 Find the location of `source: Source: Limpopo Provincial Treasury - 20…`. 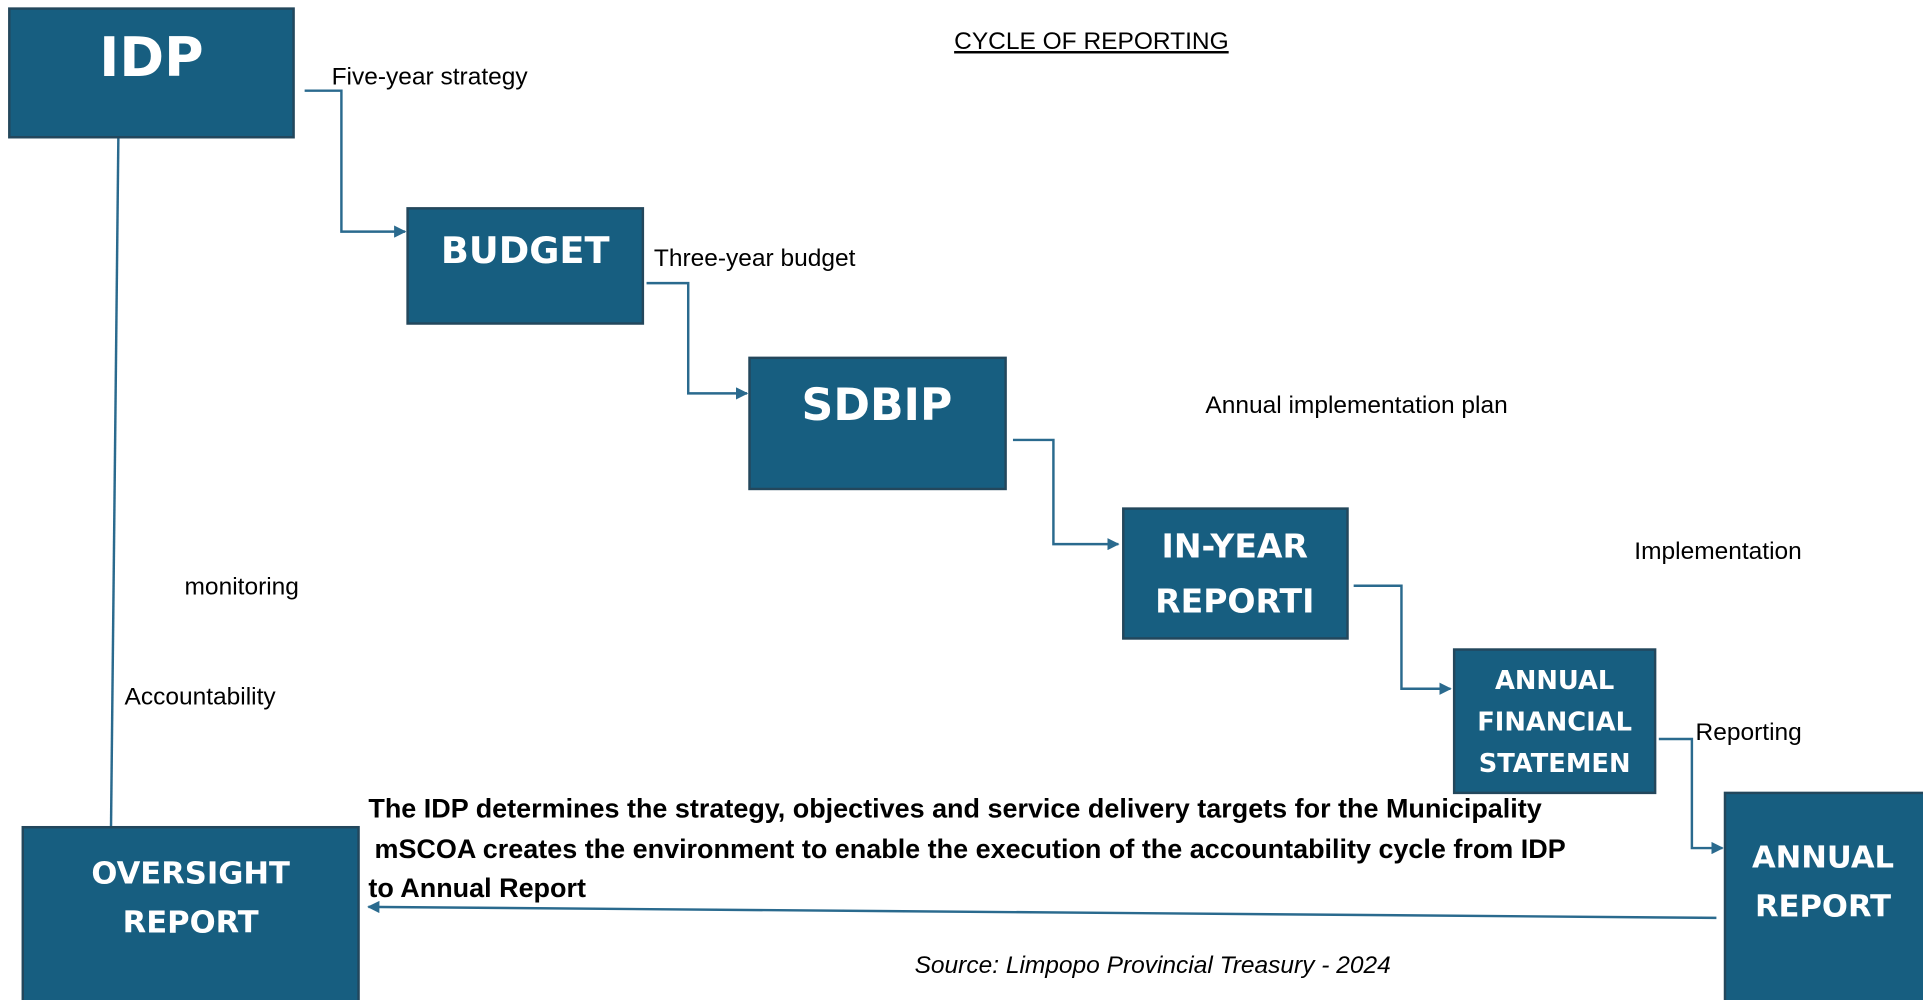

source: Source: Limpopo Provincial Treasury - 20… is located at coordinates (1153, 965).